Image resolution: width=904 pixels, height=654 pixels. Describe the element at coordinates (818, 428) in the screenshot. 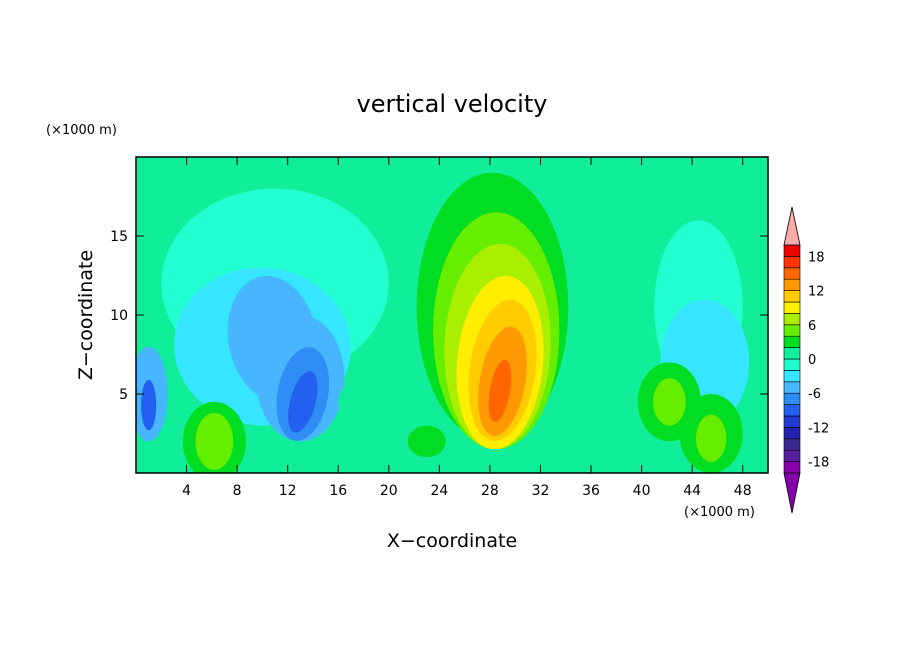

I see `colorbar-tick-label: -12` at that location.